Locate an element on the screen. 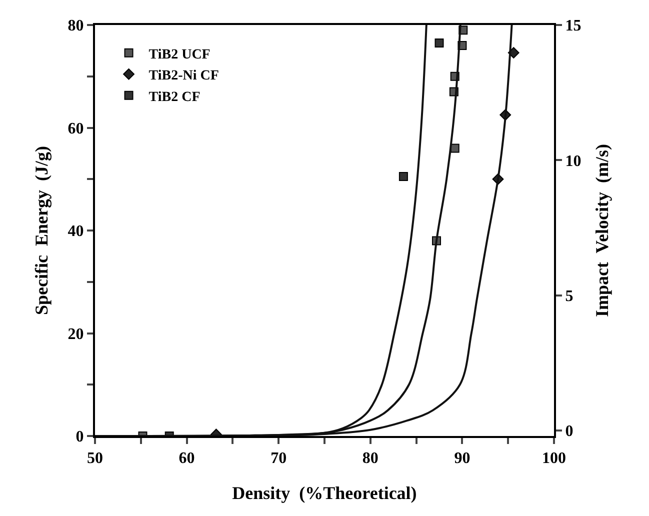  y-tick-label: 40 is located at coordinates (76, 231).